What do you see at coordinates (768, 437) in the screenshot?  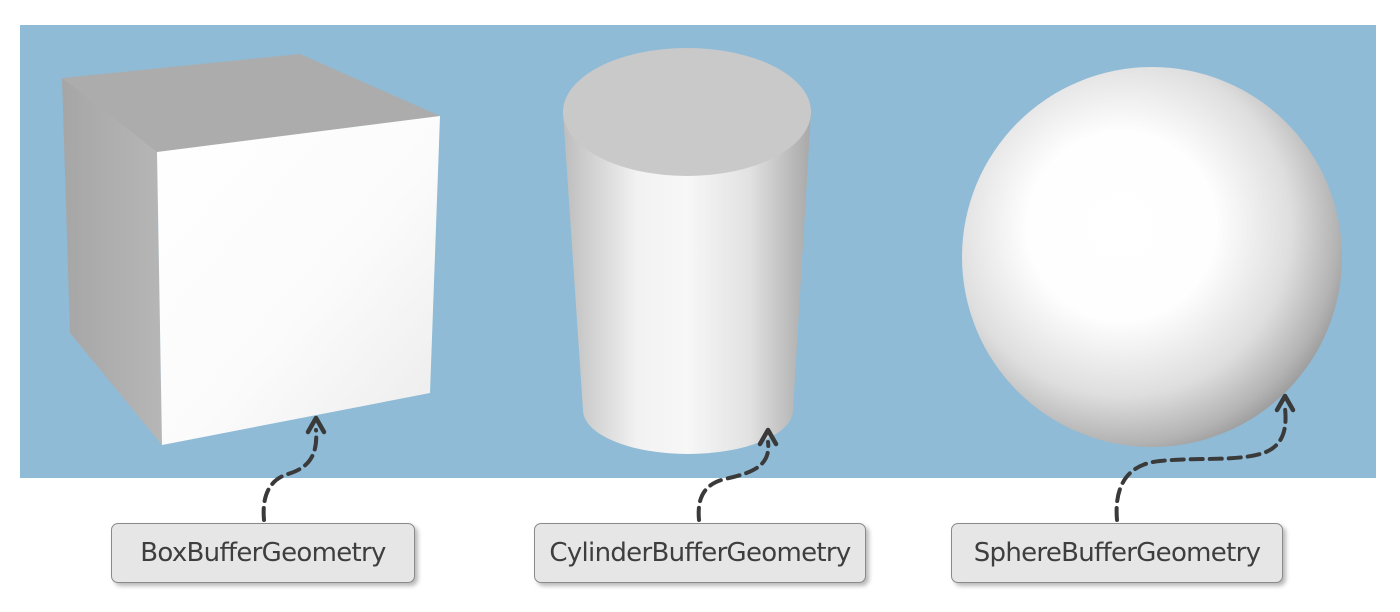 I see `cylinder-arrow-head` at bounding box center [768, 437].